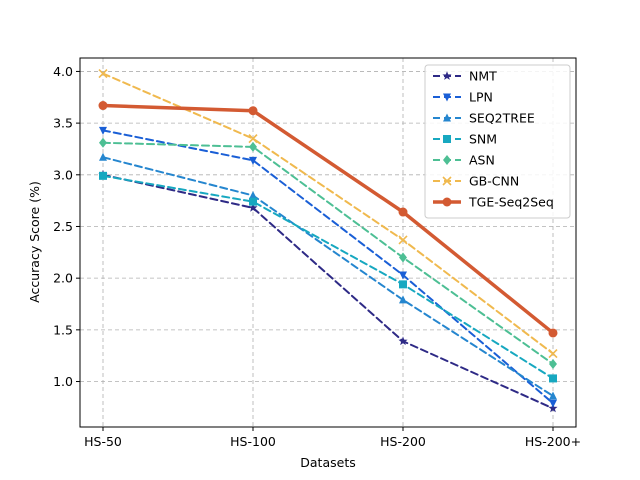  Describe the element at coordinates (553, 441) in the screenshot. I see `x-tick-label: HS-200+` at that location.